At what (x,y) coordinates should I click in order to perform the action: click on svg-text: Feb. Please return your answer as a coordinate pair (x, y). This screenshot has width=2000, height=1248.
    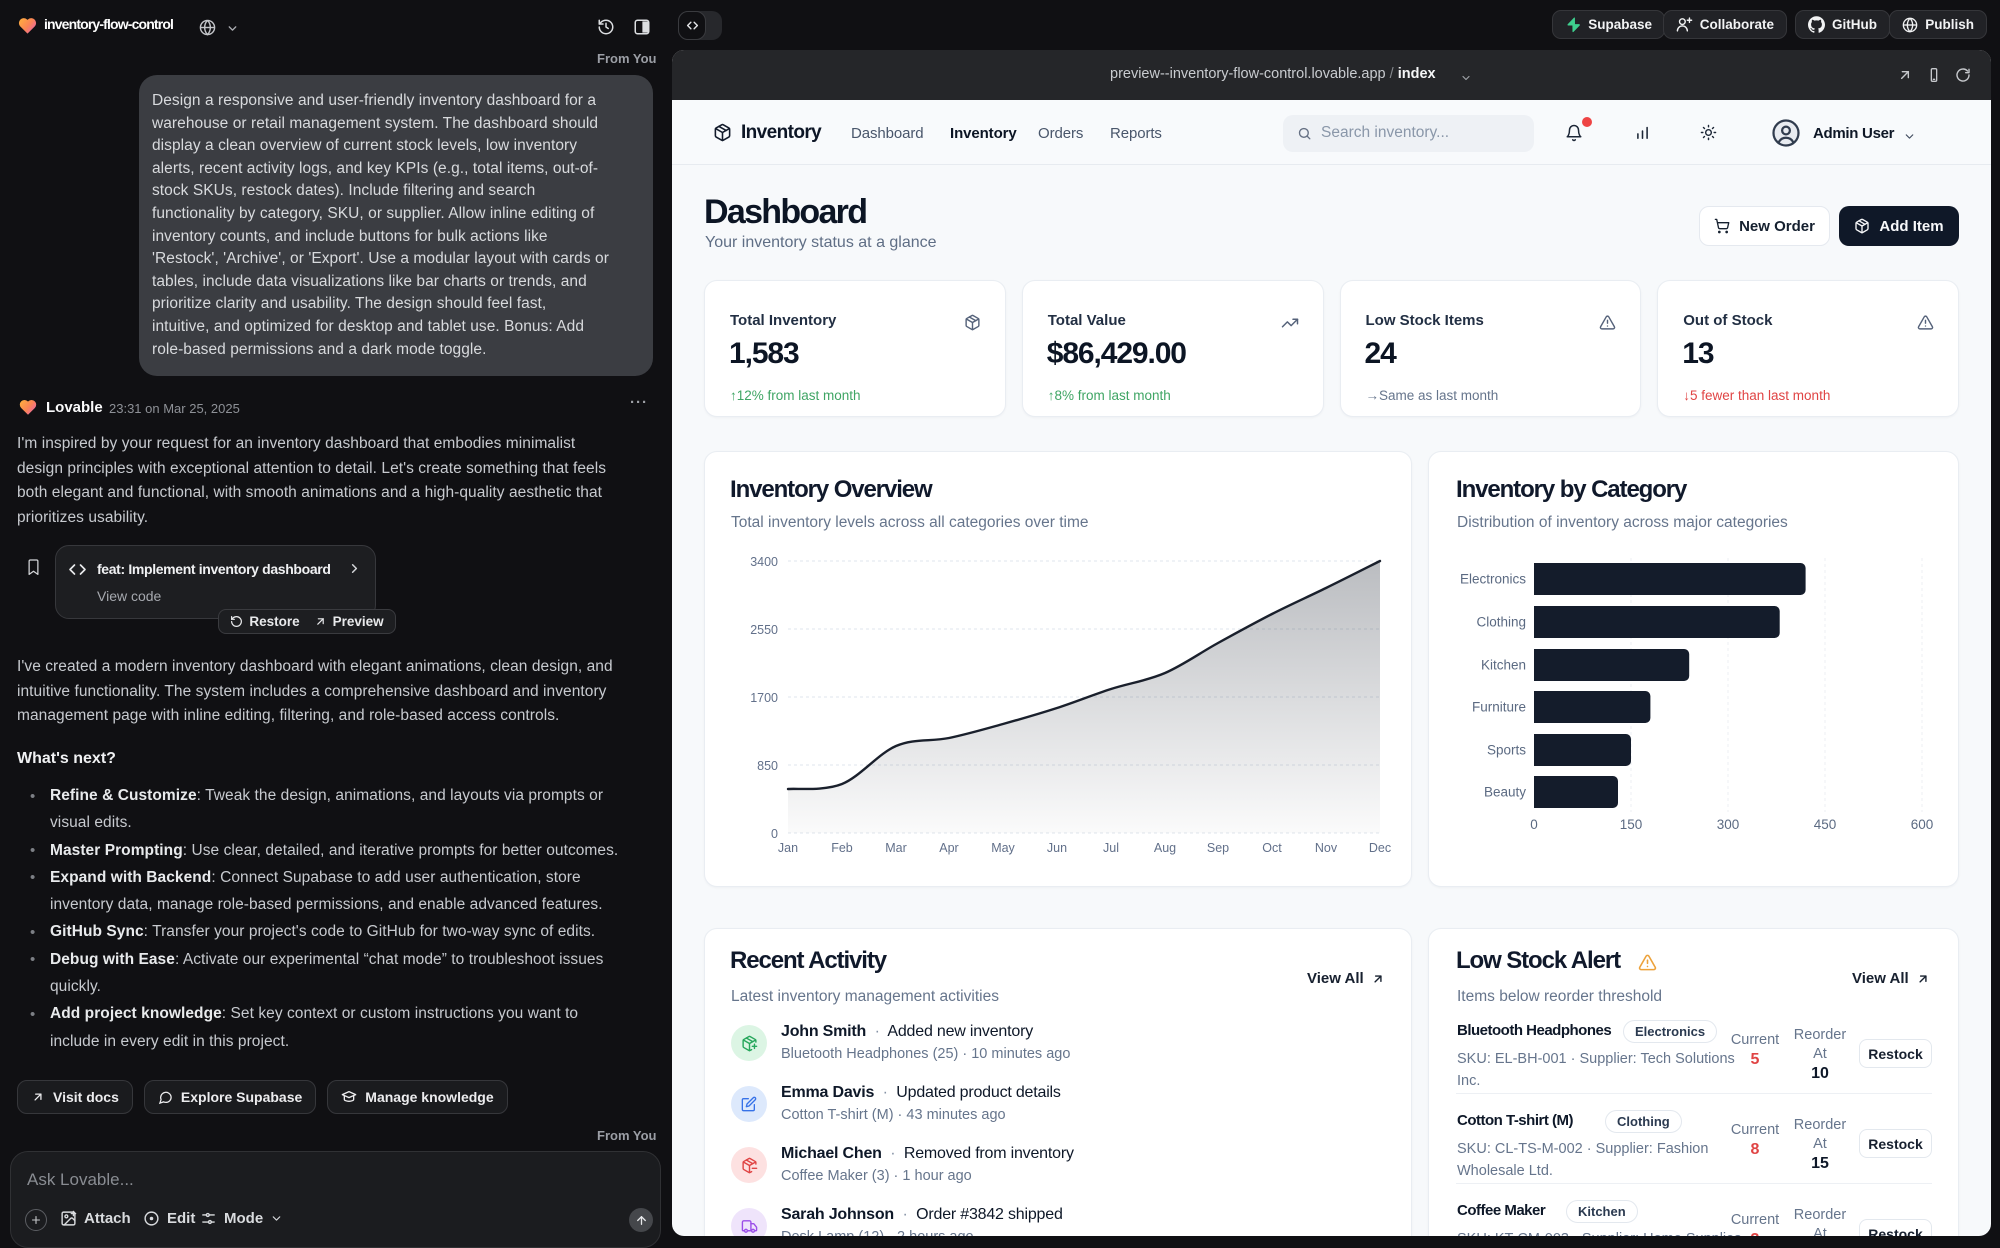
    Looking at the image, I should click on (842, 848).